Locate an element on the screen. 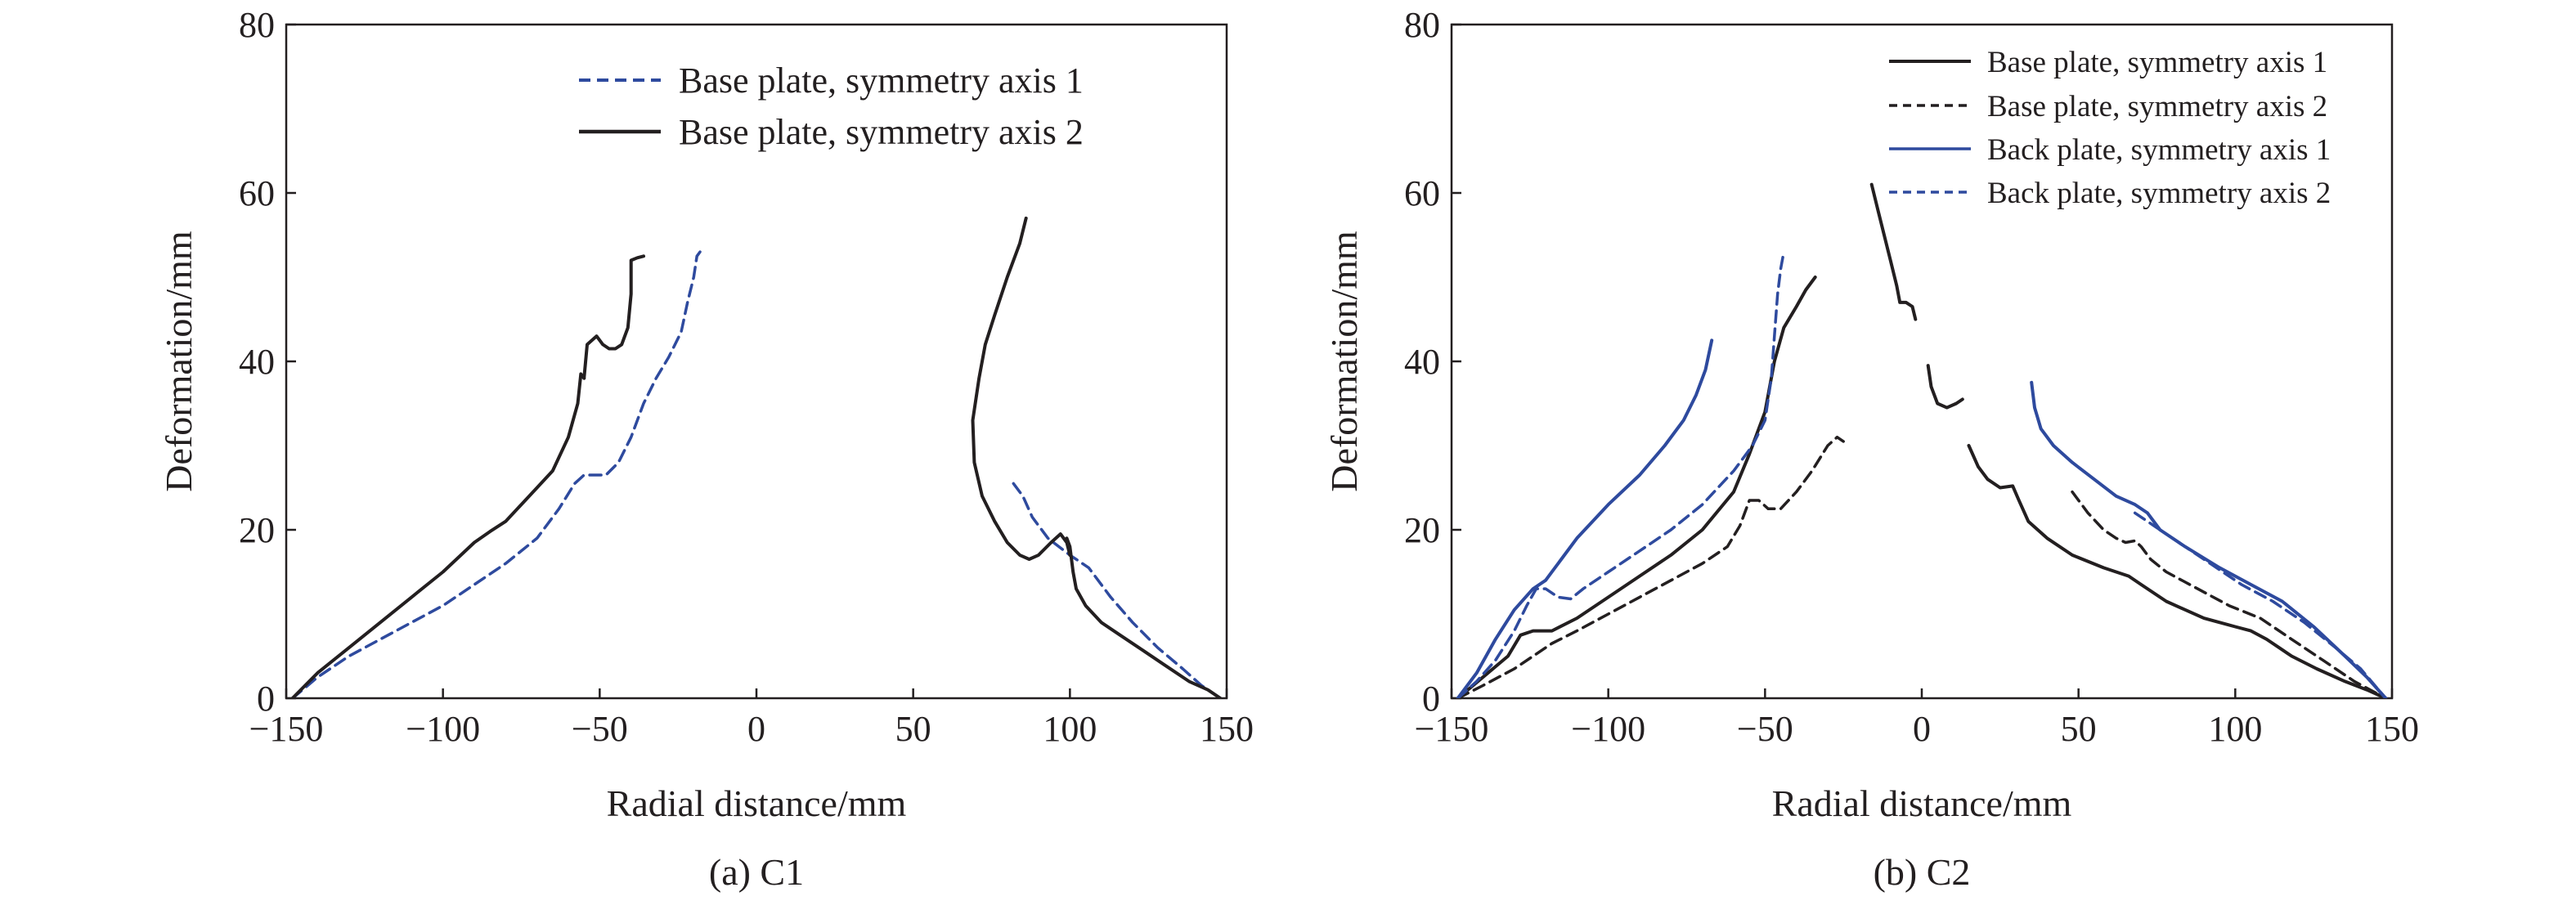  panel-caption: (a) C1 is located at coordinates (757, 872).